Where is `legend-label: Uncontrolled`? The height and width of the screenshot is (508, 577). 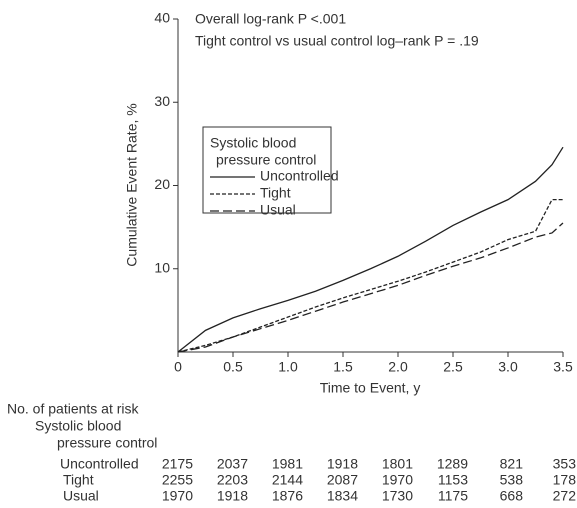
legend-label: Uncontrolled is located at coordinates (299, 176).